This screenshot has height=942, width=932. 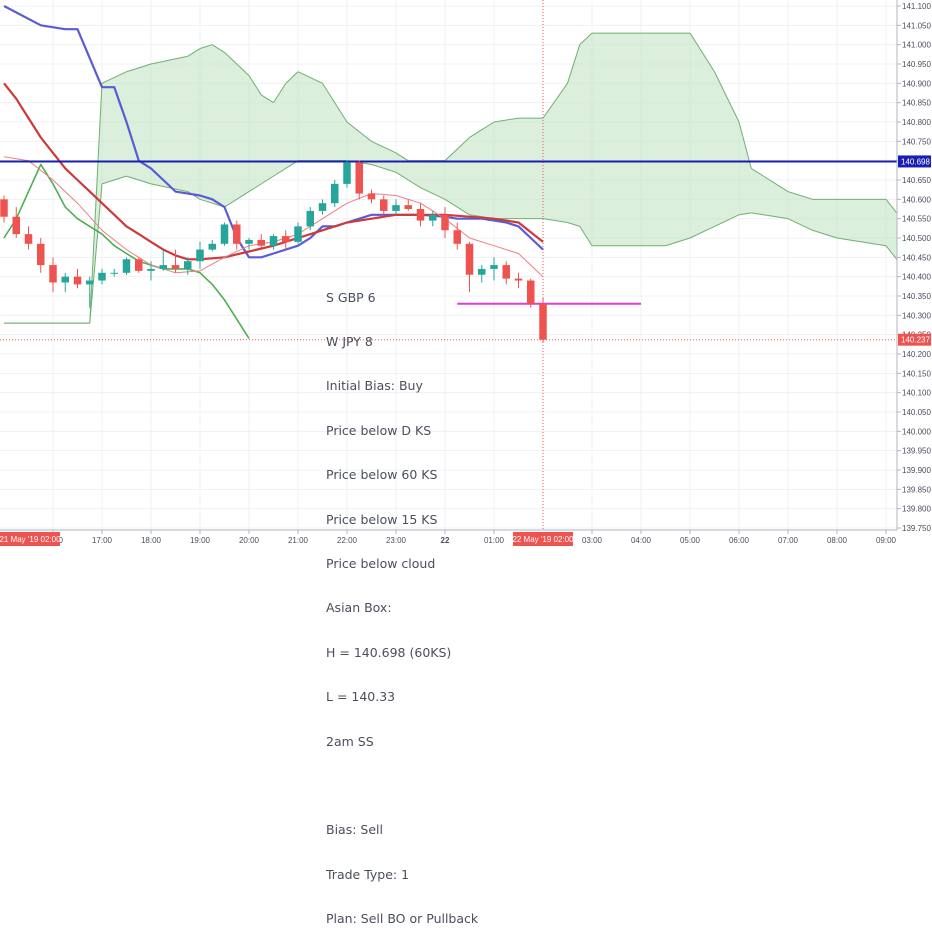 I want to click on price-tick-label: 140.950, so click(x=916, y=64).